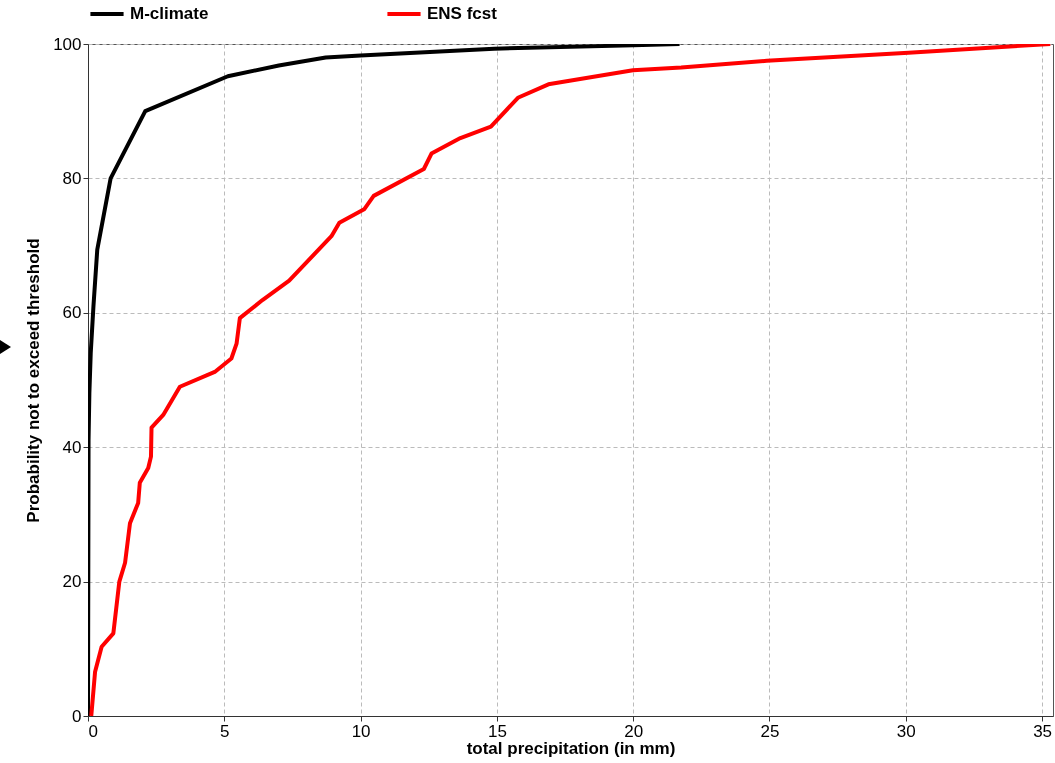 The image size is (1055, 763). I want to click on y-tick-label: 40, so click(72, 447).